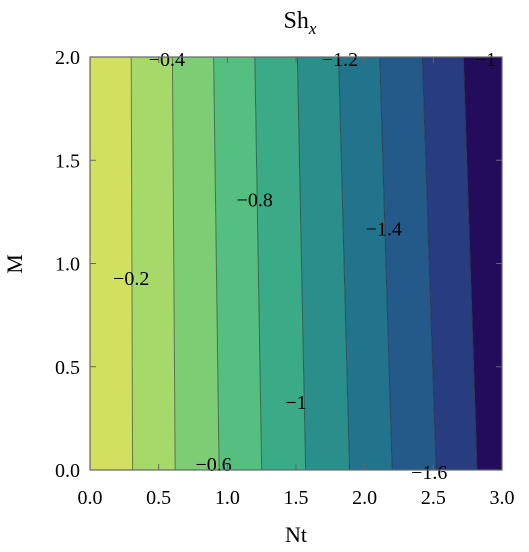 The width and height of the screenshot is (529, 552). What do you see at coordinates (67, 471) in the screenshot?
I see `y-tick-label: 0.0` at bounding box center [67, 471].